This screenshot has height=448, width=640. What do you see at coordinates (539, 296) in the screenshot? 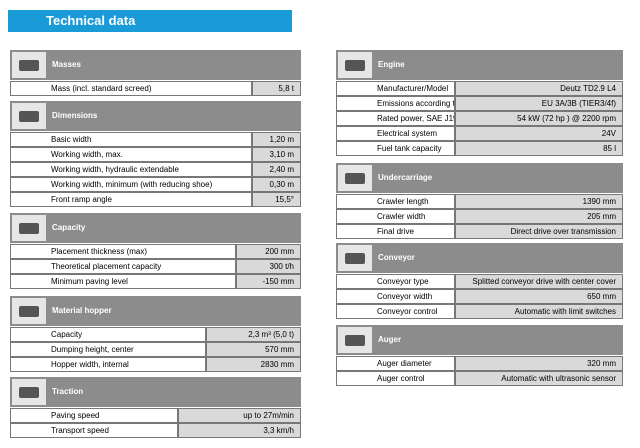
I see `row-value: 650 mm` at bounding box center [539, 296].